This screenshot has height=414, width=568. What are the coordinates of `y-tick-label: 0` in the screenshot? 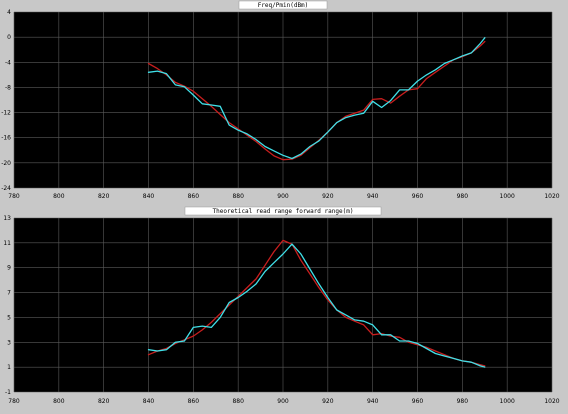 It's located at (9, 37).